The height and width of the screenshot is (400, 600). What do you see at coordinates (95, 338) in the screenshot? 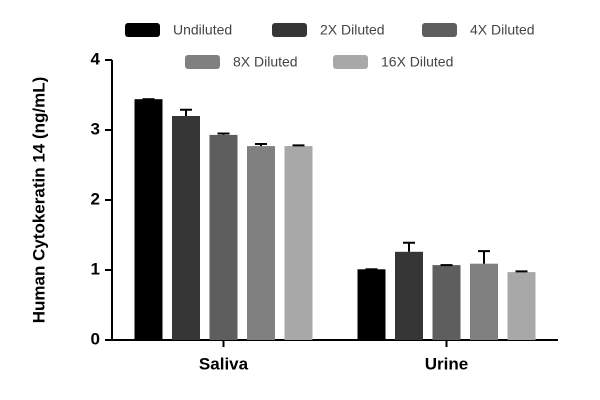
I see `y-tick-label: 0` at bounding box center [95, 338].